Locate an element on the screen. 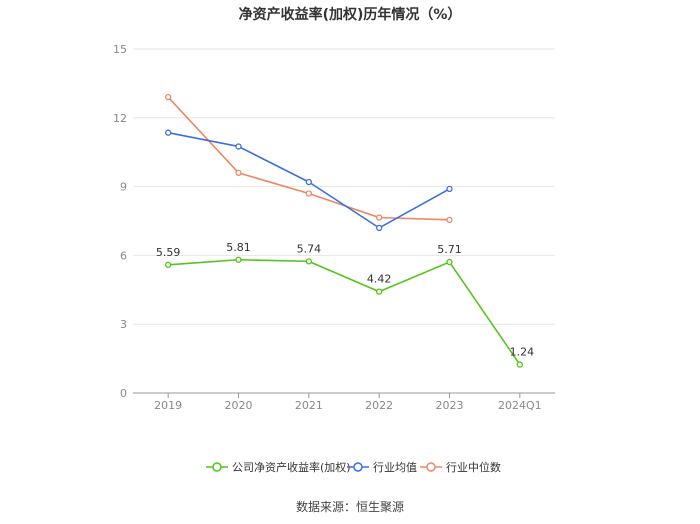 Image resolution: width=700 pixels, height=524 pixels. data-label: 5.71 is located at coordinates (449, 249).